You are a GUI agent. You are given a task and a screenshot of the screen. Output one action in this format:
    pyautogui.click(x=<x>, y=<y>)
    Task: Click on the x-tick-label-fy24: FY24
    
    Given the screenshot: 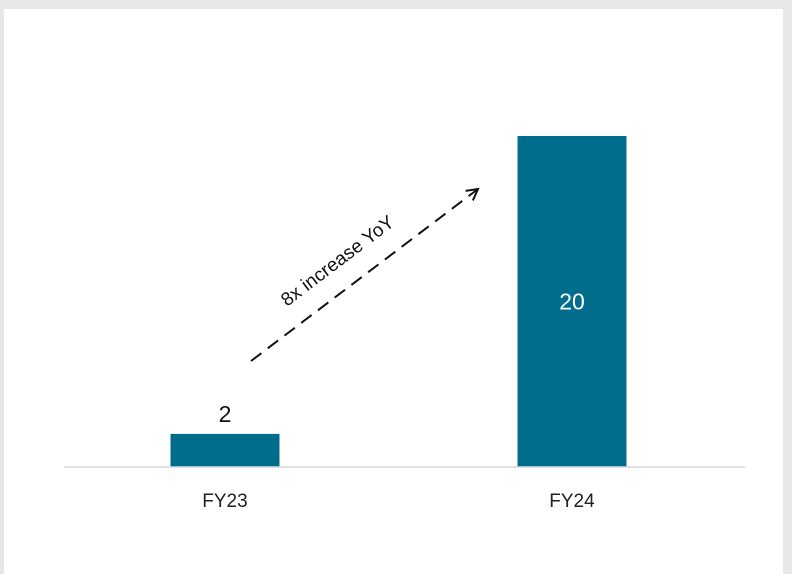 What is the action you would take?
    pyautogui.click(x=572, y=501)
    